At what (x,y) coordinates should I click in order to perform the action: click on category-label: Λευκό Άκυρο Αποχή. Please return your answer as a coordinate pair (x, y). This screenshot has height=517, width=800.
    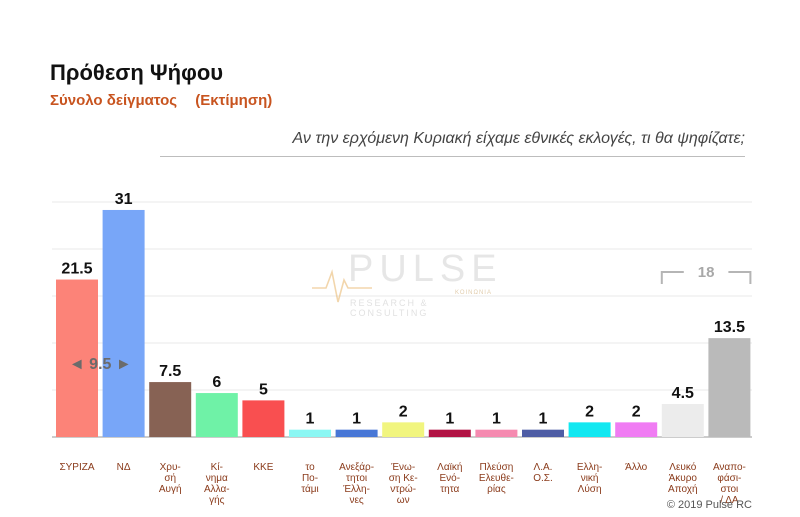
    Looking at the image, I should click on (683, 478).